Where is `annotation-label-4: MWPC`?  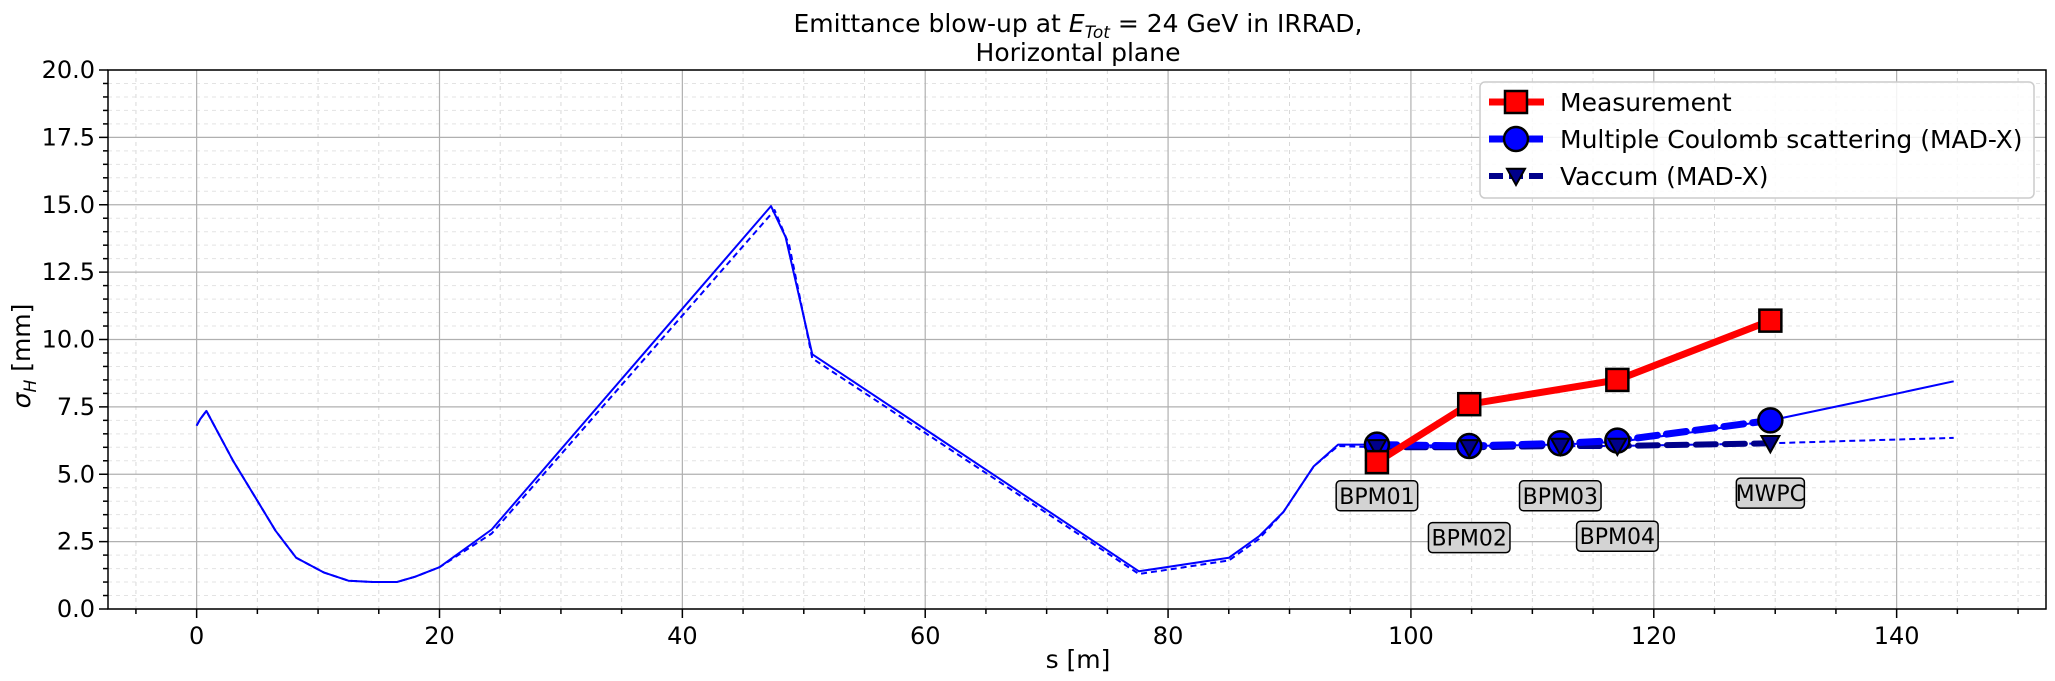
annotation-label-4: MWPC is located at coordinates (1770, 494).